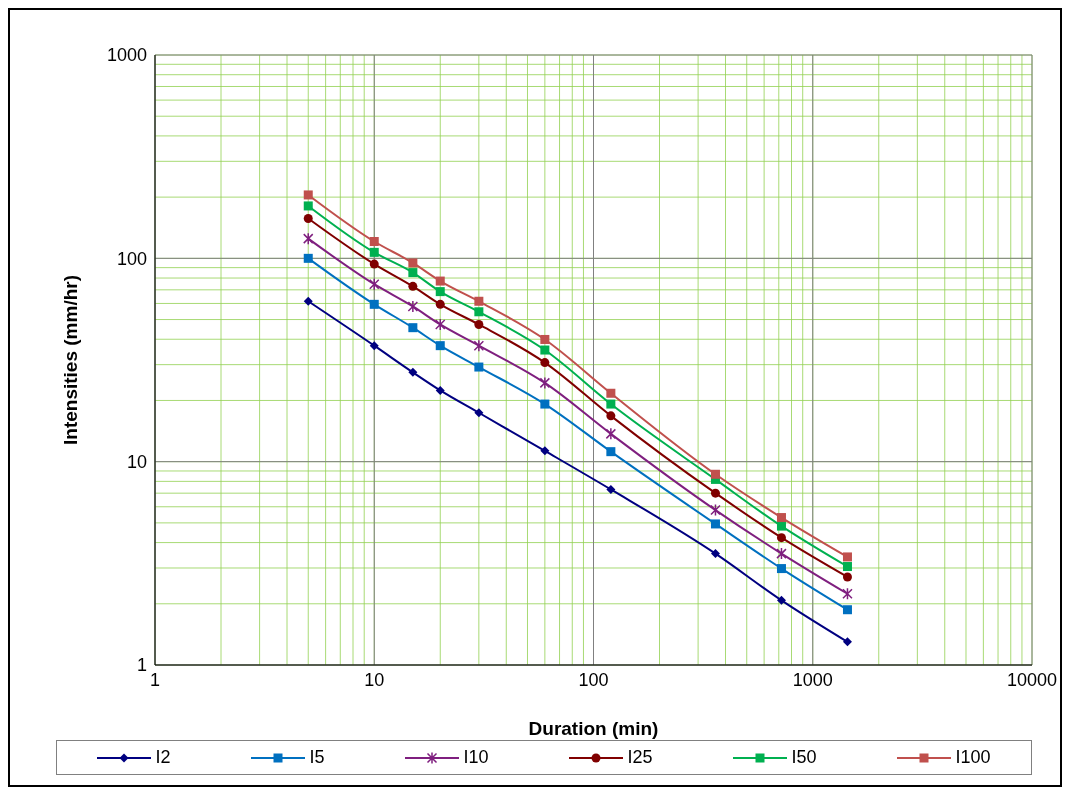 This screenshot has width=1068, height=793. I want to click on y-tick-label: 1, so click(141, 665).